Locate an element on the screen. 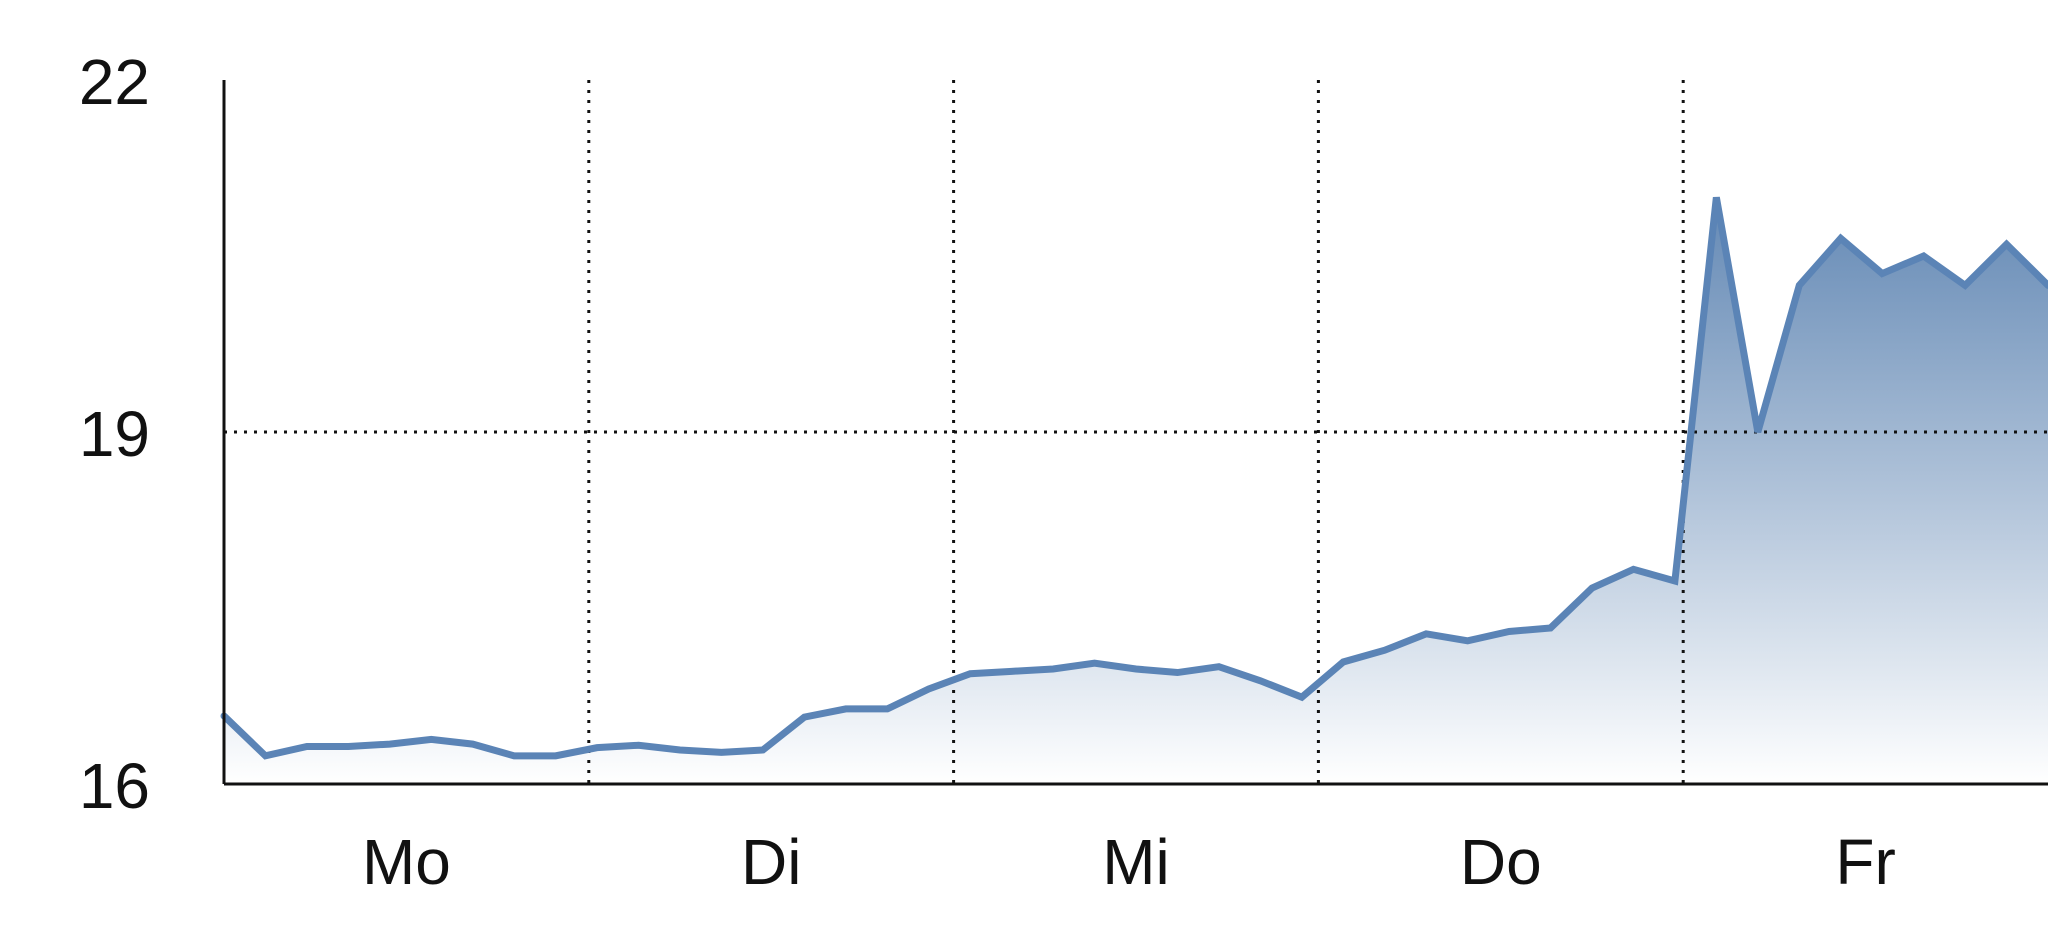  y-tick-label-22: 22 is located at coordinates (114, 82).